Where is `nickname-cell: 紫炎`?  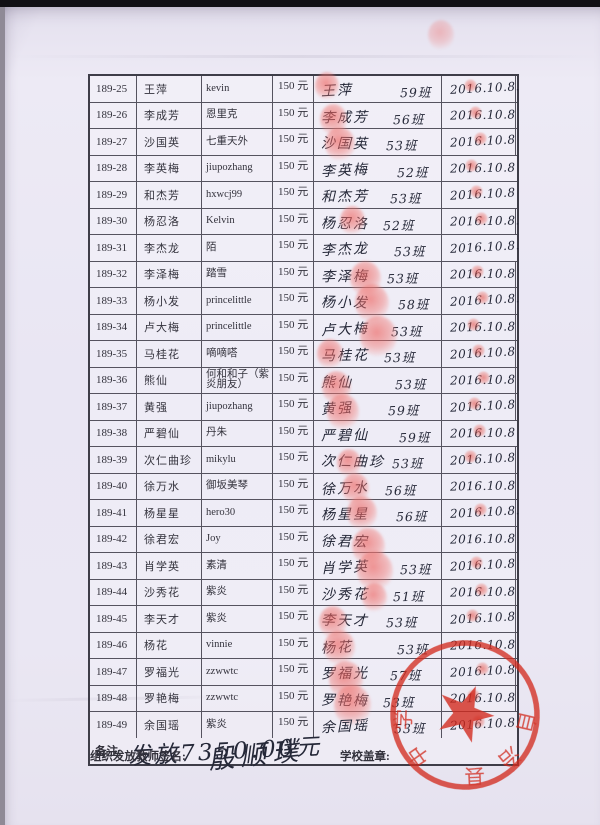
nickname-cell: 紫炎 is located at coordinates (237, 592).